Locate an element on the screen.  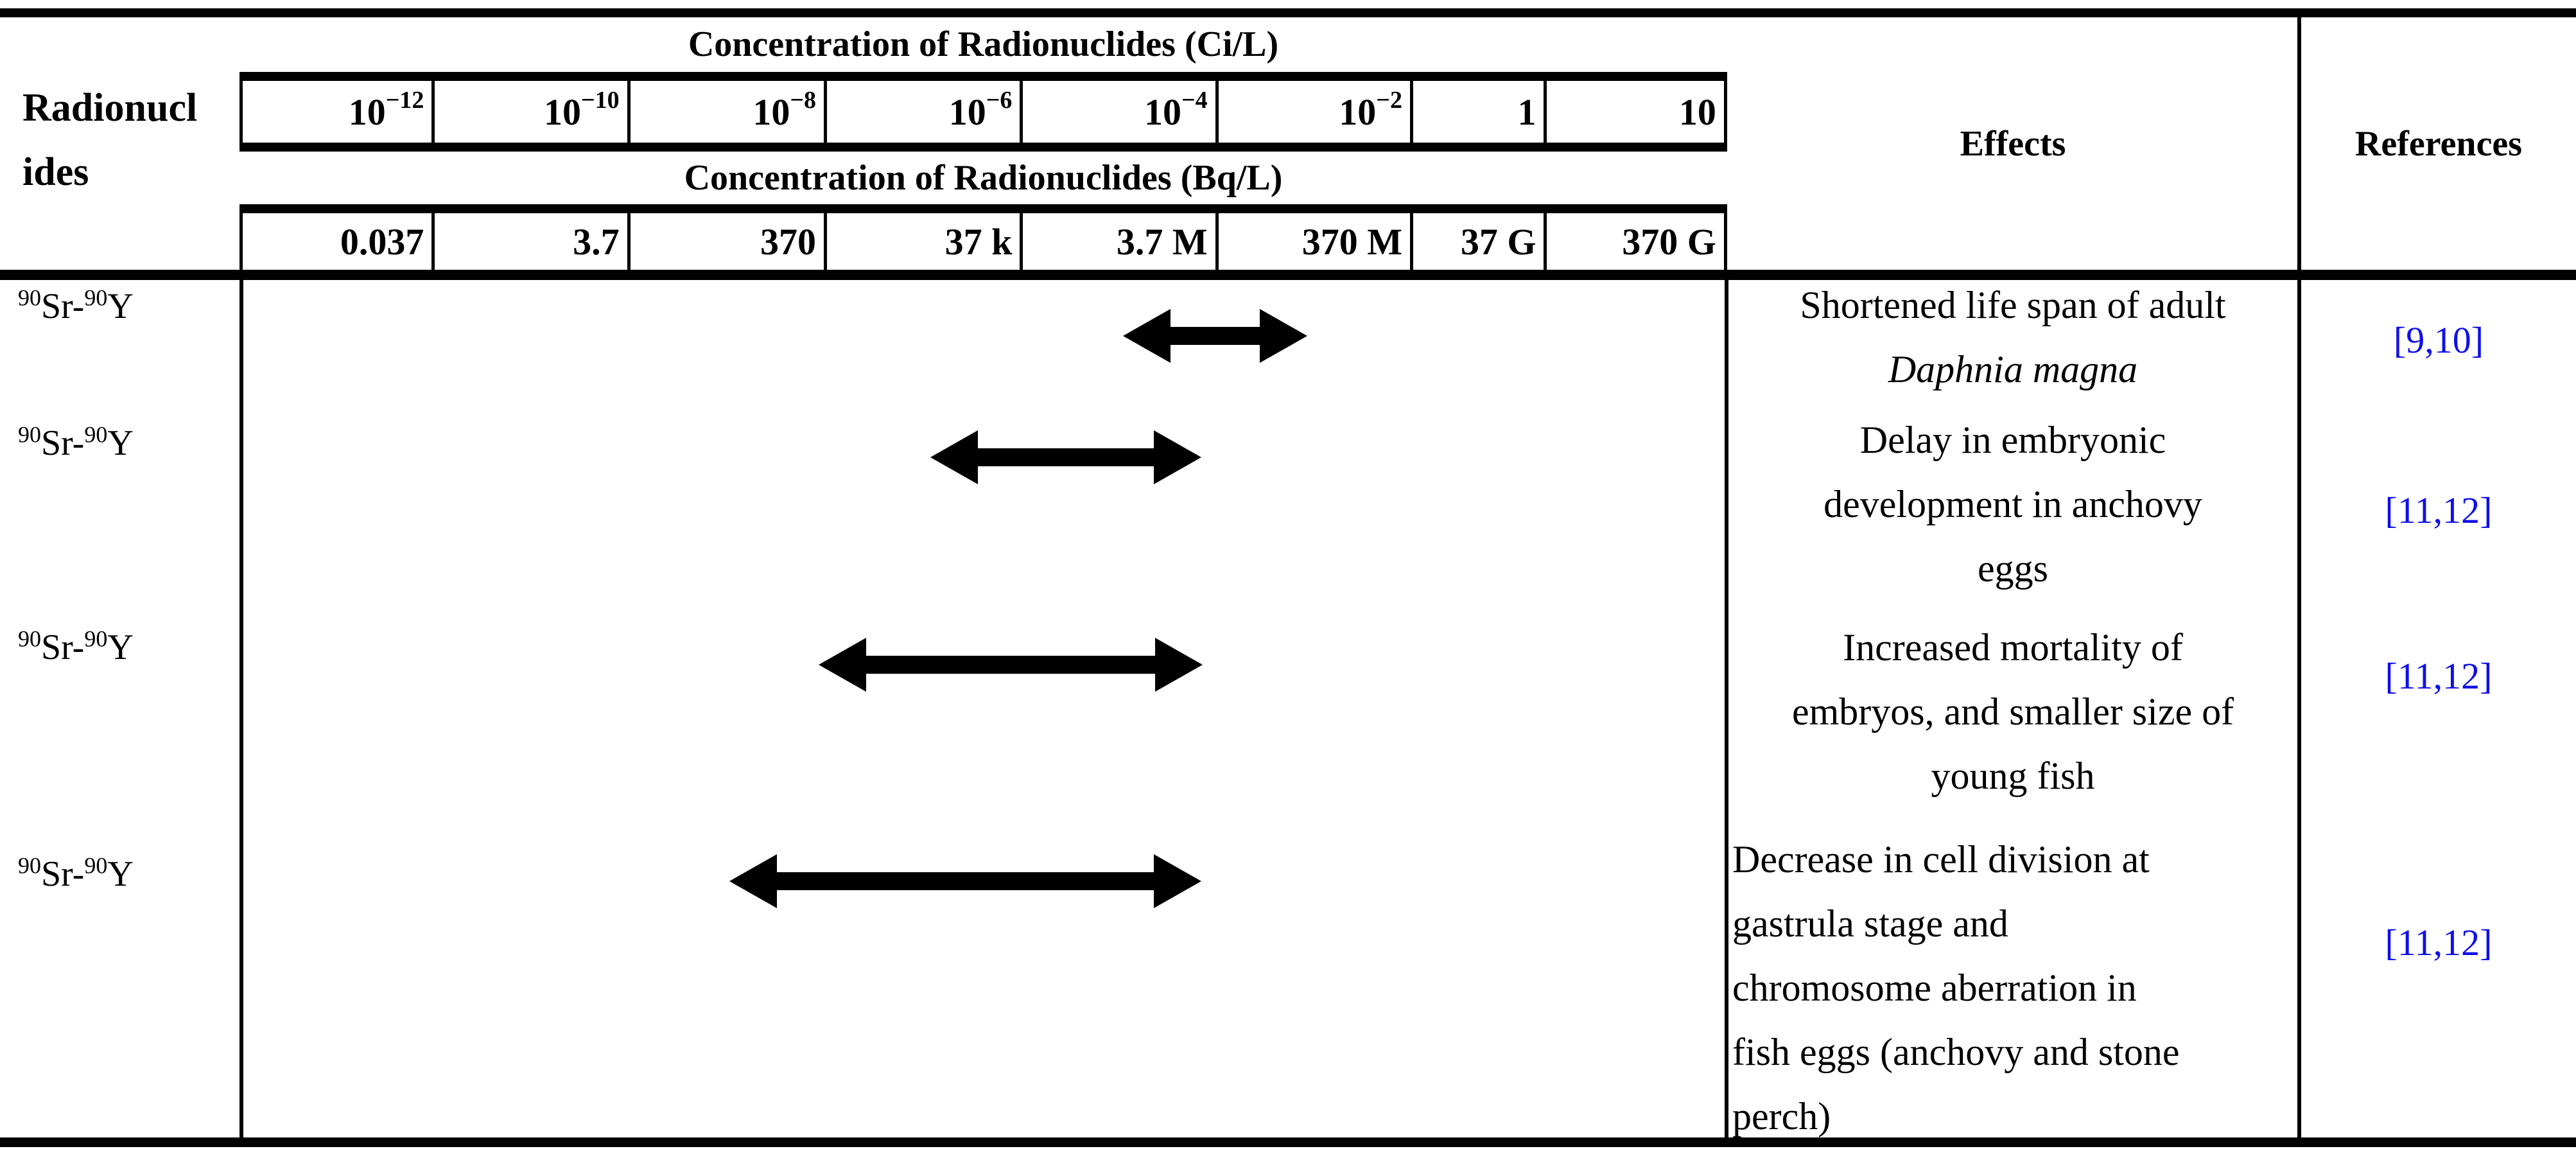
bq-tick: 0.037 is located at coordinates (339, 242).